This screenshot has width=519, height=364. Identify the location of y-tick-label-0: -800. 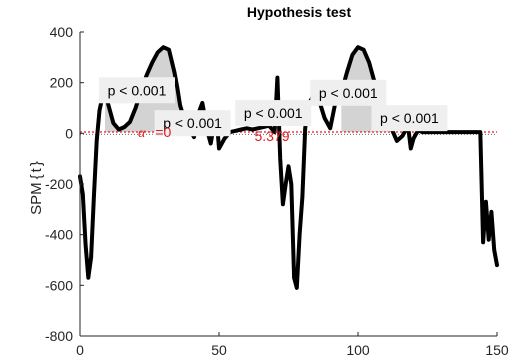
(59, 336).